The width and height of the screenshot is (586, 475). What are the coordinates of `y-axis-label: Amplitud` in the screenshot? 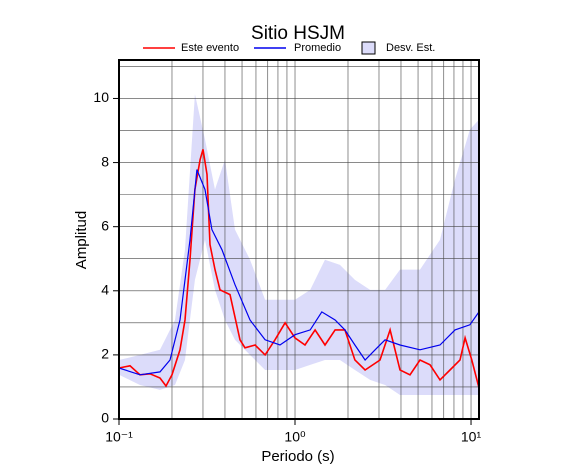 It's located at (81, 240).